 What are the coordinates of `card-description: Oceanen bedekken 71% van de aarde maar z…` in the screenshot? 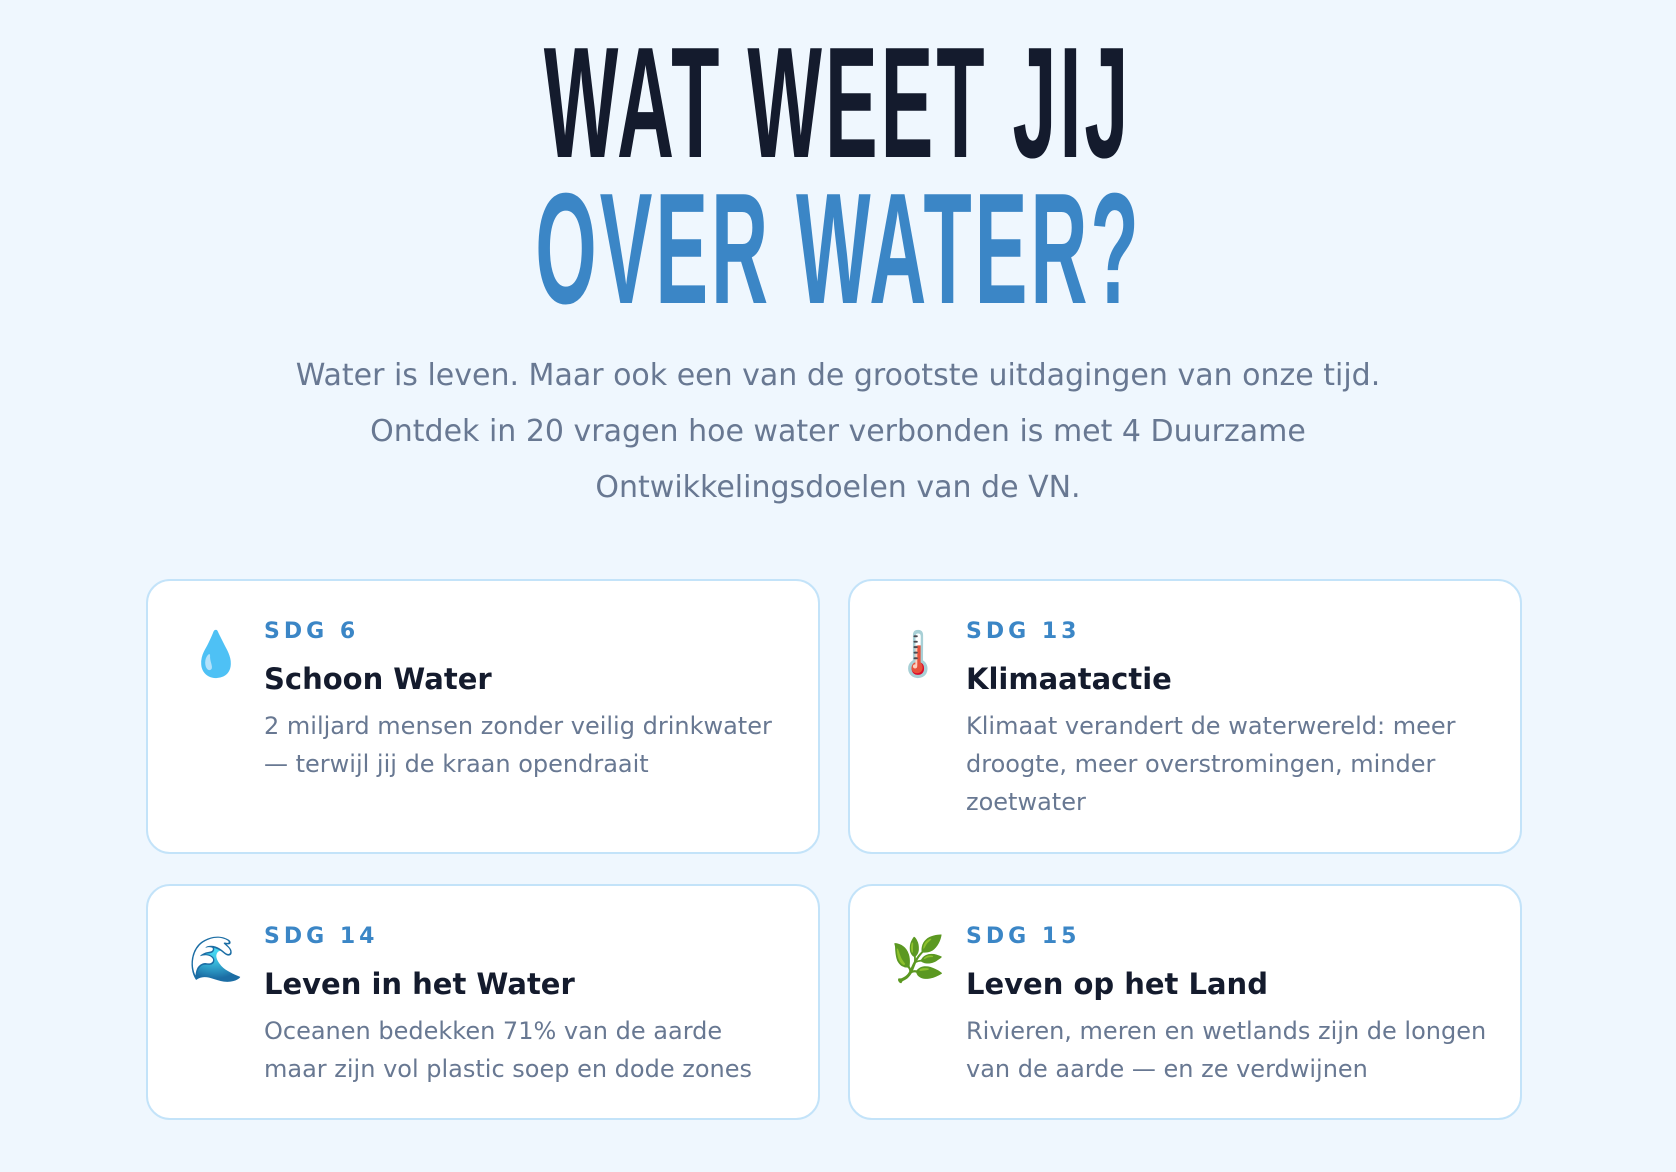 It's located at (508, 1050).